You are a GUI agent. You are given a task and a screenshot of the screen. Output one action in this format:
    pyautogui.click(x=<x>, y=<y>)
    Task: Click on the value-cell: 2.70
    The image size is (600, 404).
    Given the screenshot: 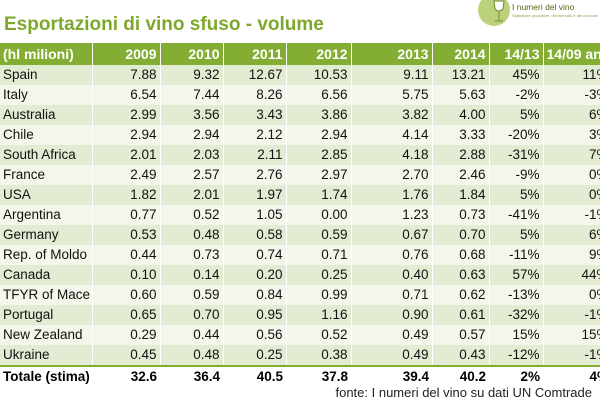 What is the action you would take?
    pyautogui.click(x=392, y=175)
    